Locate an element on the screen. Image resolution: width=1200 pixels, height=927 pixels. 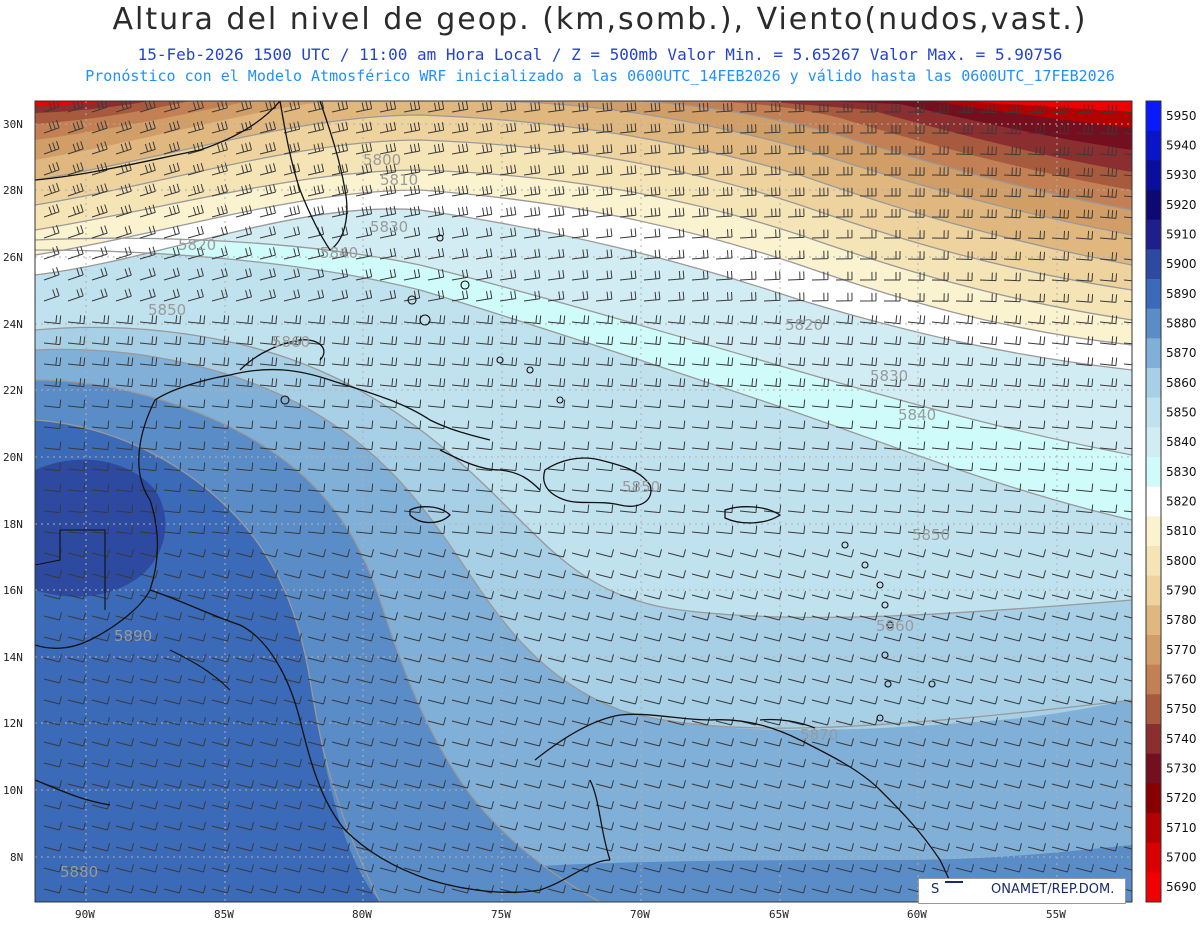
colorbar-label: 5720 is located at coordinates (1181, 798).